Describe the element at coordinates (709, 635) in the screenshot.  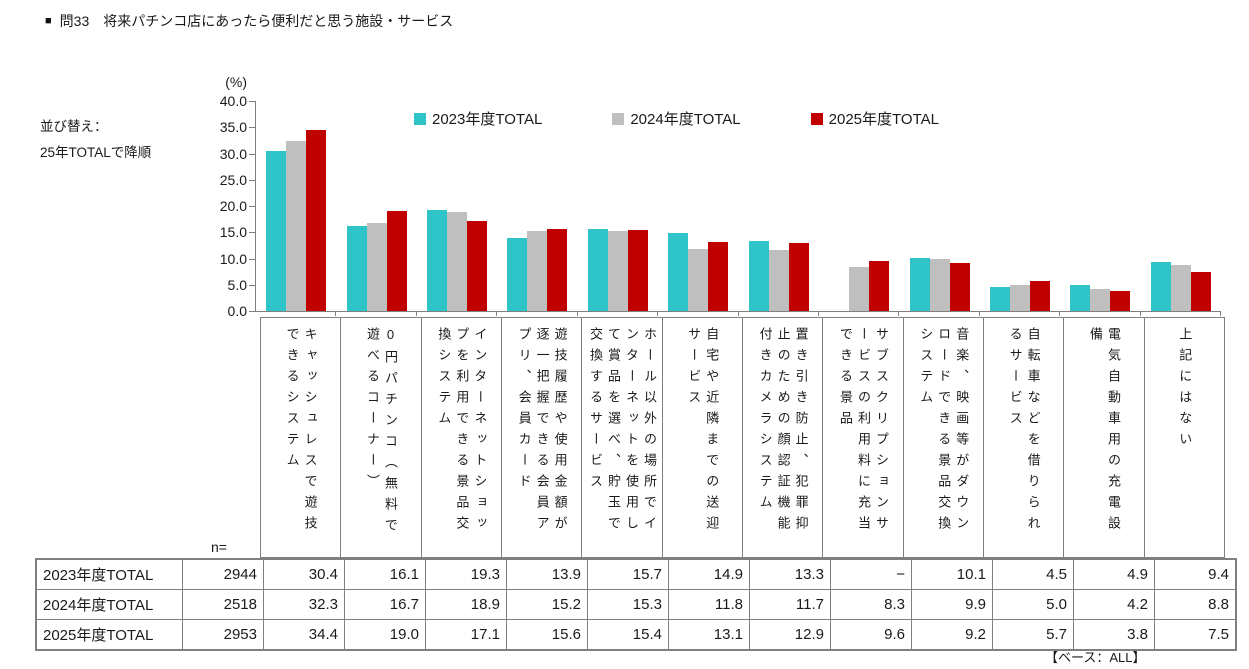
I see `row-data-value: 13.1` at that location.